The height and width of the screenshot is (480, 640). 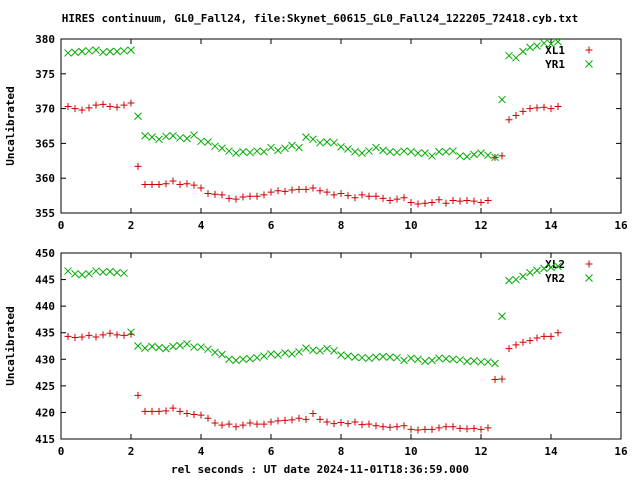 What do you see at coordinates (45, 143) in the screenshot?
I see `y-tick-label: 365` at bounding box center [45, 143].